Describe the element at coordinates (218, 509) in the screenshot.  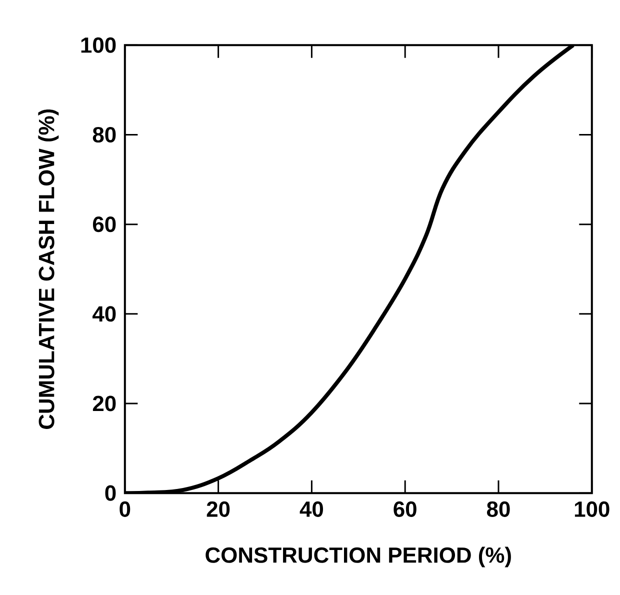
I see `x-tick-label: 20` at that location.